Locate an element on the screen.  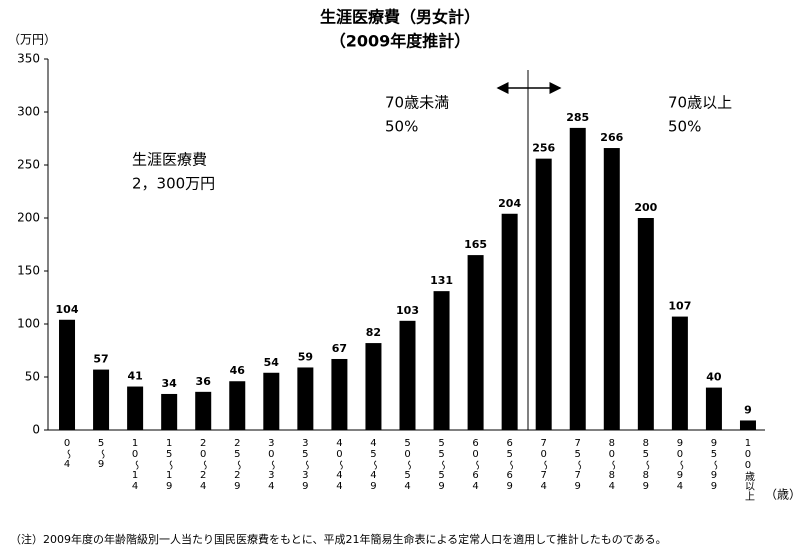
data-label: 131 is located at coordinates (441, 280).